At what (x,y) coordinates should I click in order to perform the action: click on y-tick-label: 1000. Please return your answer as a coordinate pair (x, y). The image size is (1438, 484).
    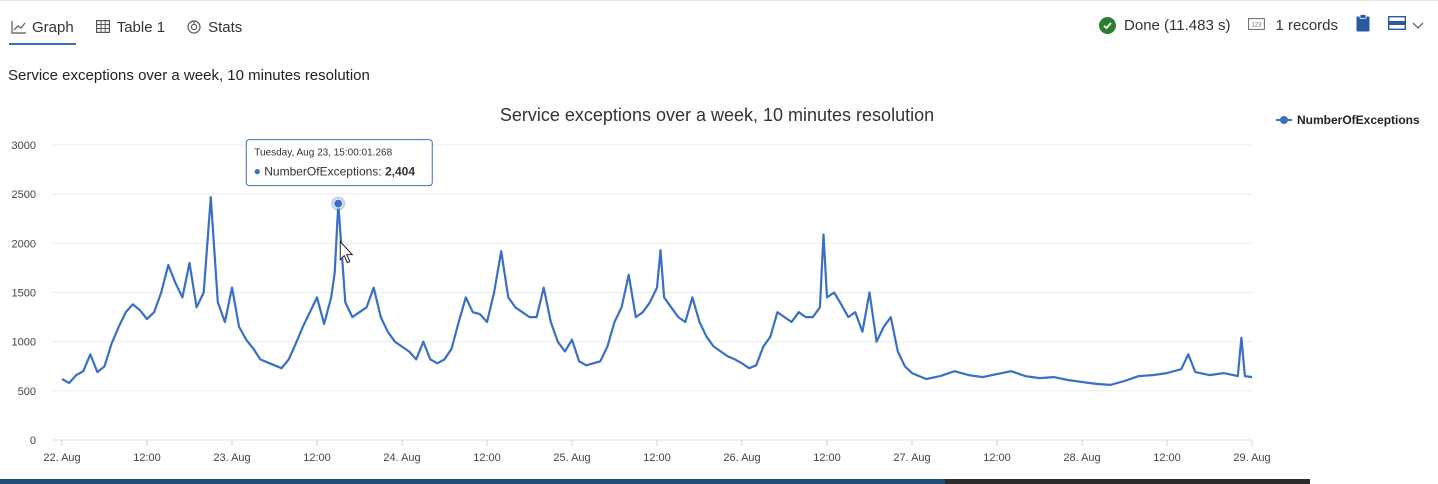
    Looking at the image, I should click on (24, 343).